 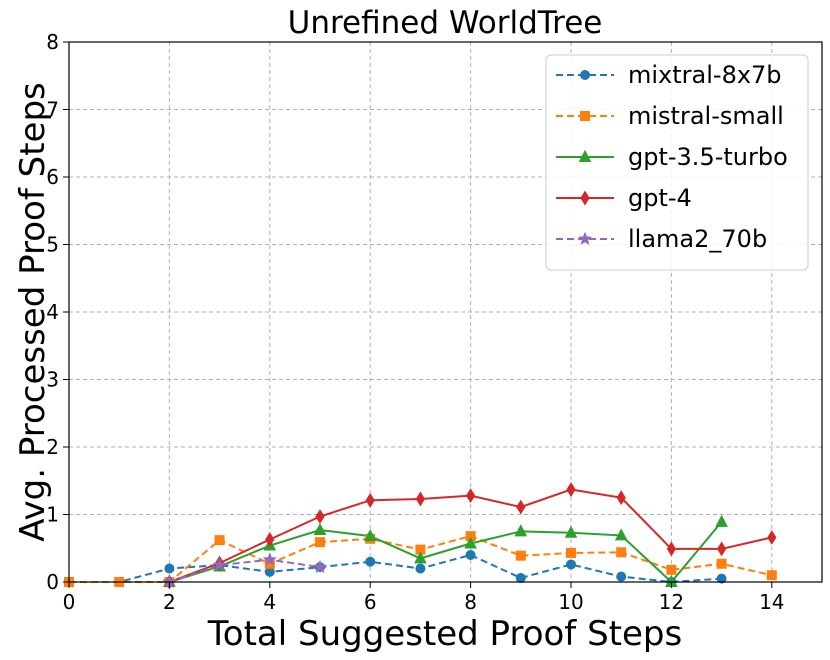 What do you see at coordinates (446, 552) in the screenshot?
I see `series-line-gpt-3.5-turbo` at bounding box center [446, 552].